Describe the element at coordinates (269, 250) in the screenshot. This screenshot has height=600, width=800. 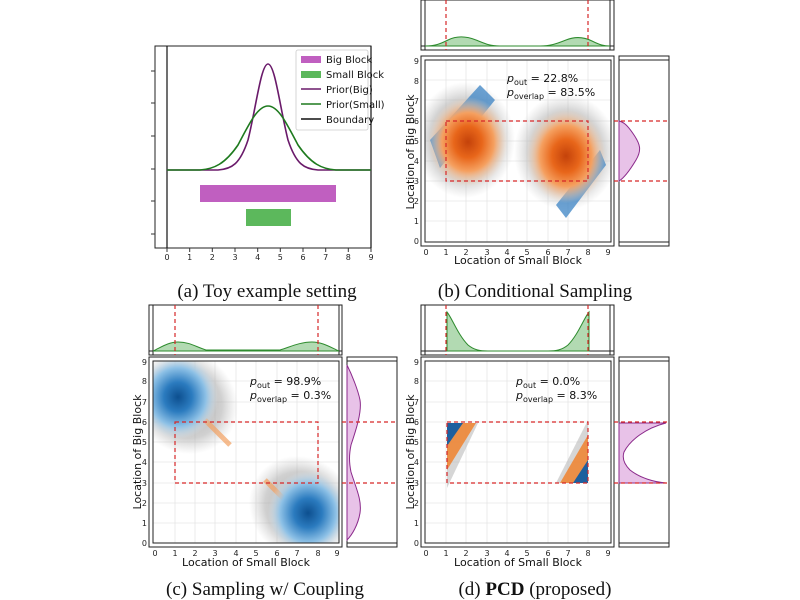
I see `panel-a-x-ticks` at that location.